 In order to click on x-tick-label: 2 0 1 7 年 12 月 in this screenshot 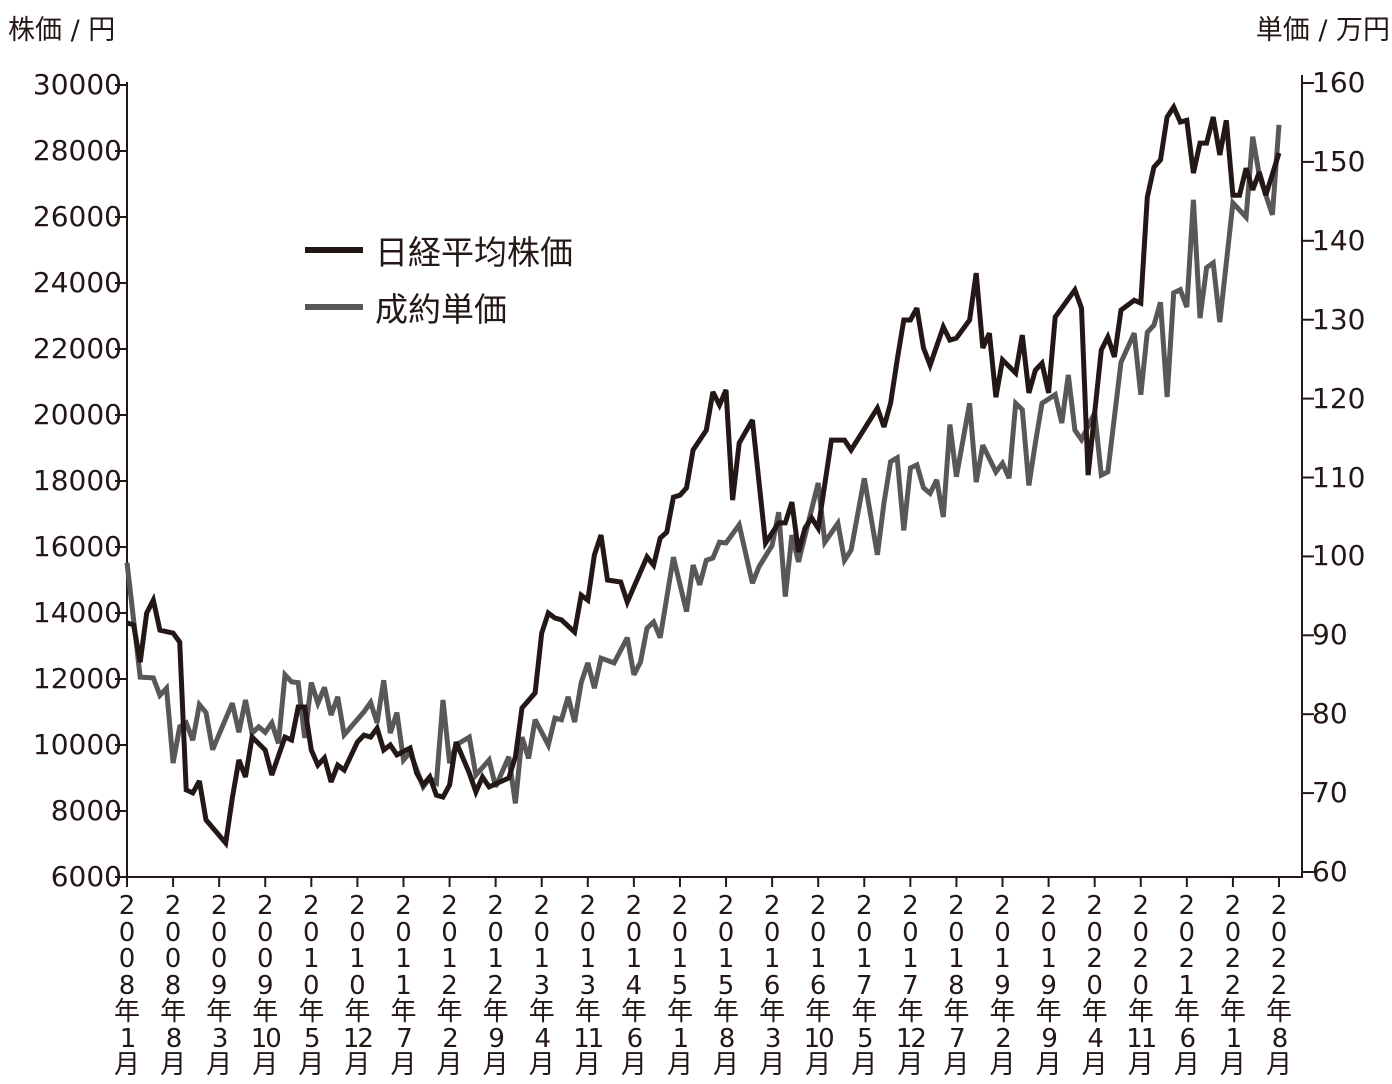, I will do `click(910, 986)`.